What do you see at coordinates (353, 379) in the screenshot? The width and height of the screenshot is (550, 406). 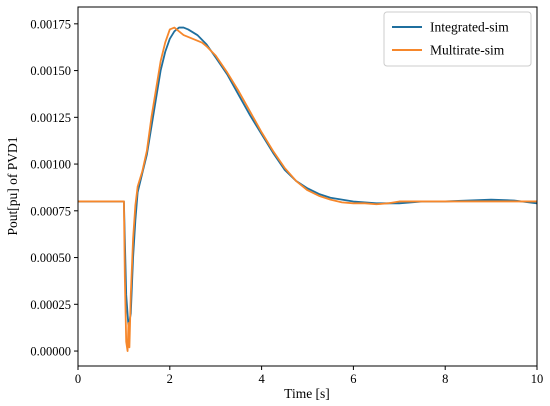 I see `x-tick-label: 6` at bounding box center [353, 379].